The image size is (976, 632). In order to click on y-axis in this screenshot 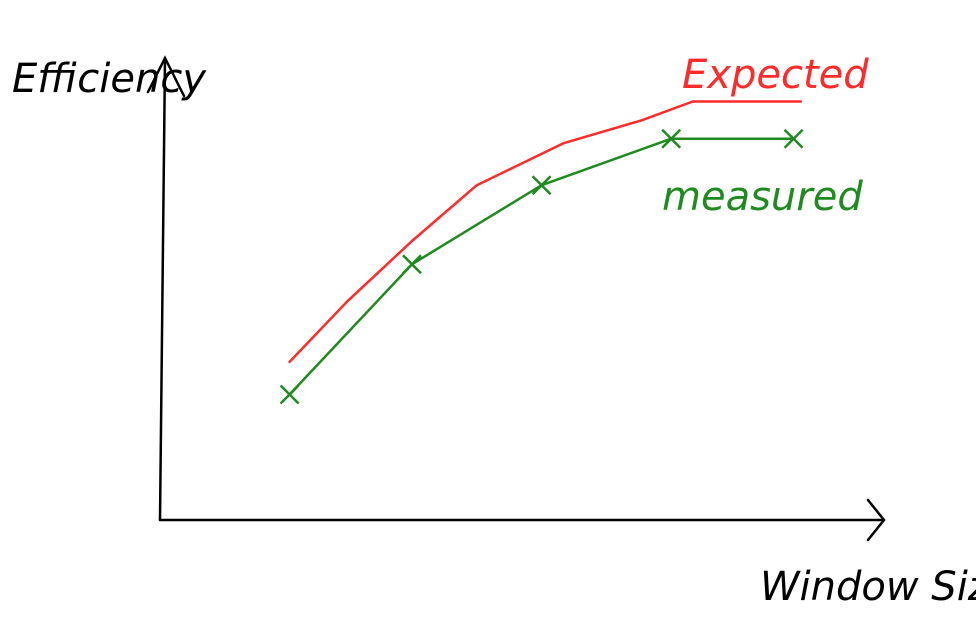, I will do `click(162, 289)`.